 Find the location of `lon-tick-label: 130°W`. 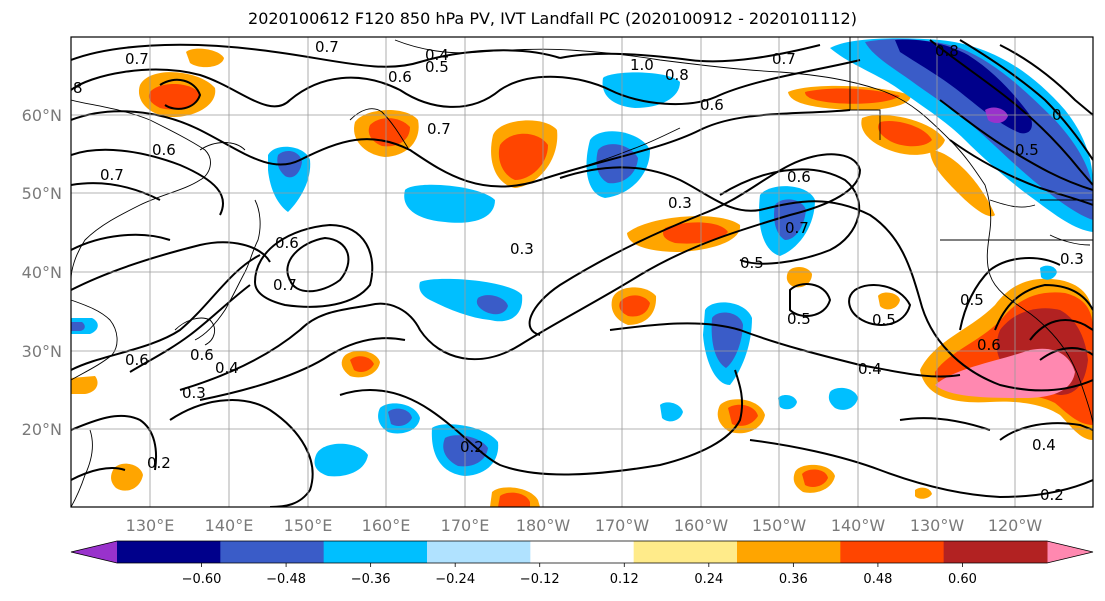

lon-tick-label: 130°W is located at coordinates (937, 525).